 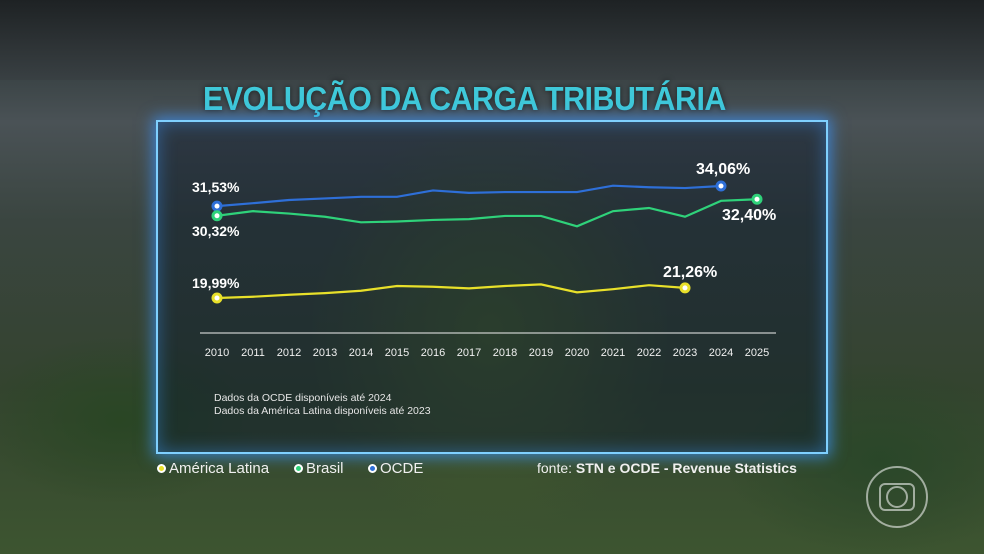 I want to click on chart-title: EVOLUÇÃO DA CARGA TRIBUTÁRIA, so click(x=464, y=98).